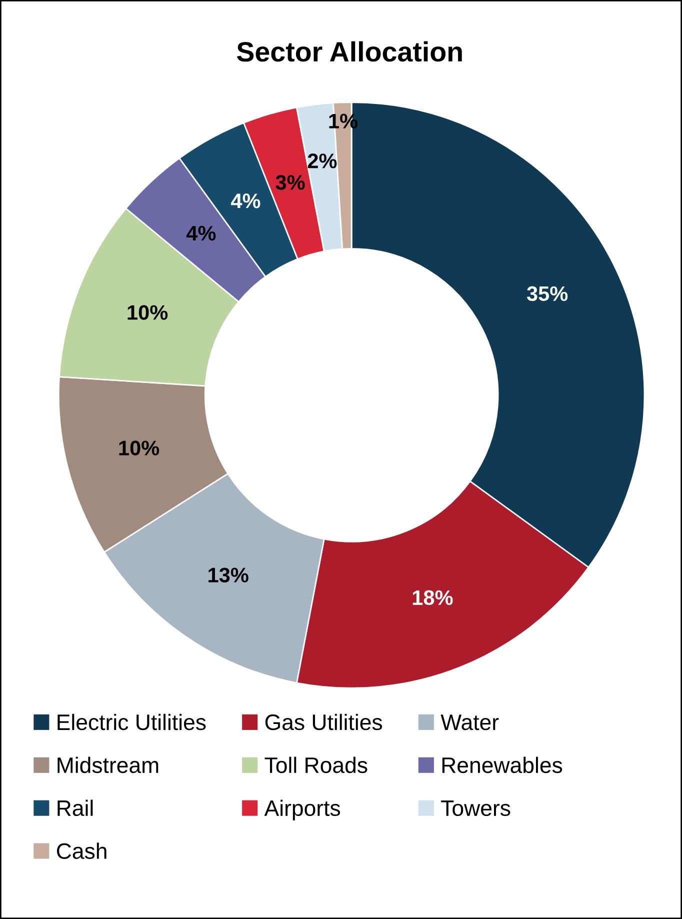  I want to click on legend-label: Rail, so click(75, 808).